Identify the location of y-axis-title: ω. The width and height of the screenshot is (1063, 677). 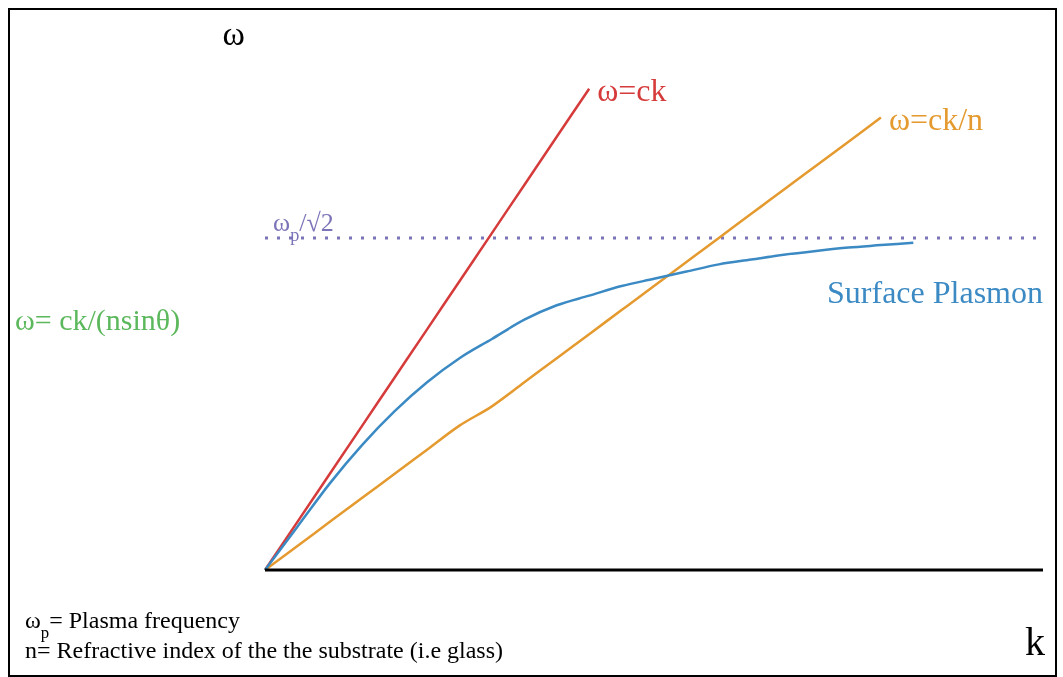
(233, 33).